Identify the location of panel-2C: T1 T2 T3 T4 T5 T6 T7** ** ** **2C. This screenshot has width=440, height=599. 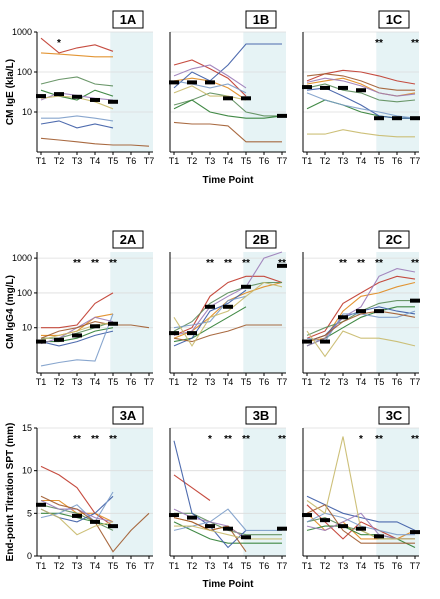
(361, 308).